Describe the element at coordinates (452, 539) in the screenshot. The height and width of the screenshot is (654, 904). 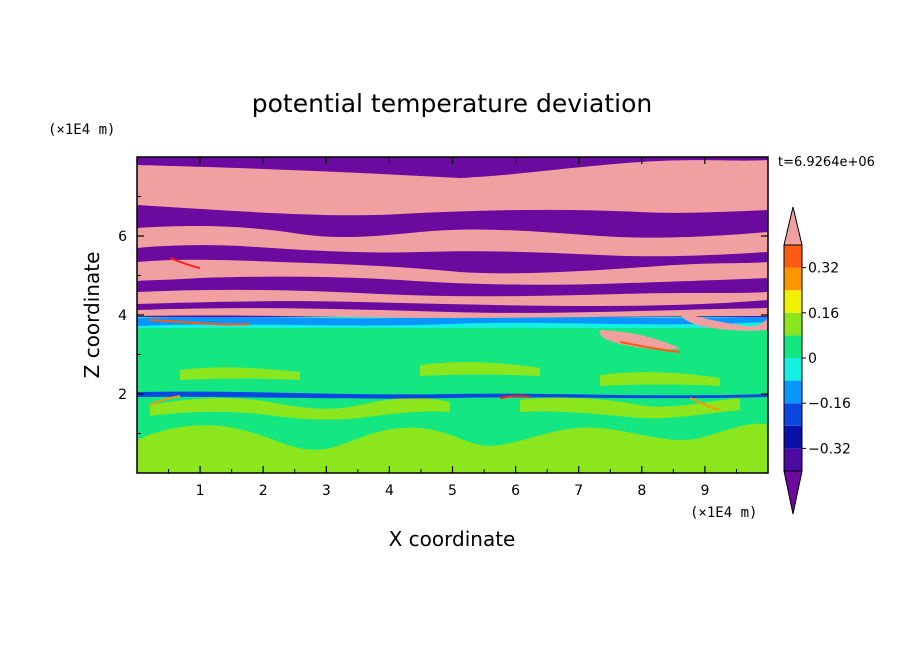
I see `x-axis-label: X coordinate` at that location.